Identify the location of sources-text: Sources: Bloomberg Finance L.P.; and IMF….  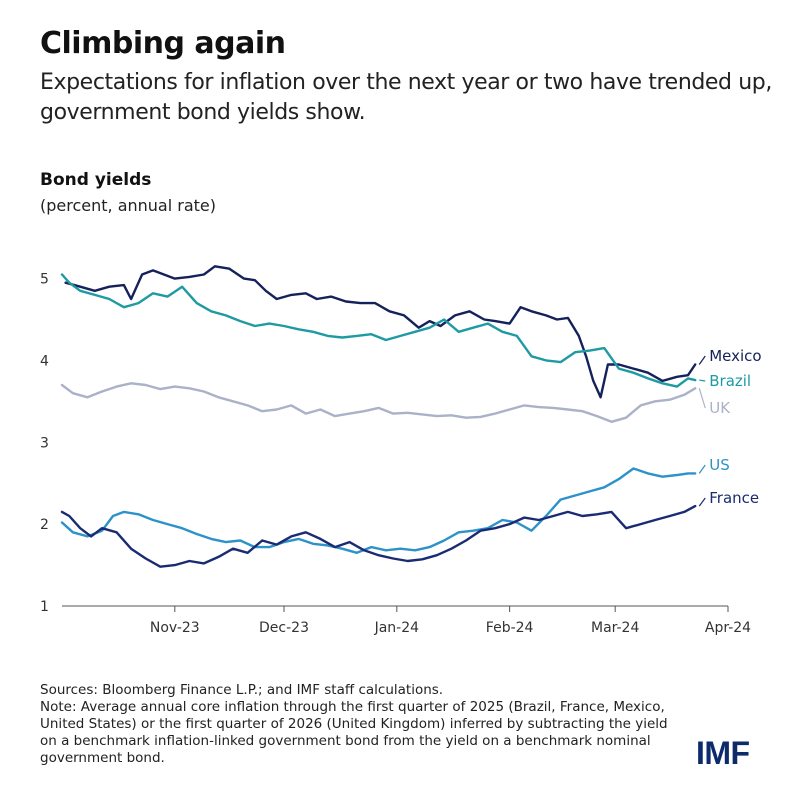
(242, 690).